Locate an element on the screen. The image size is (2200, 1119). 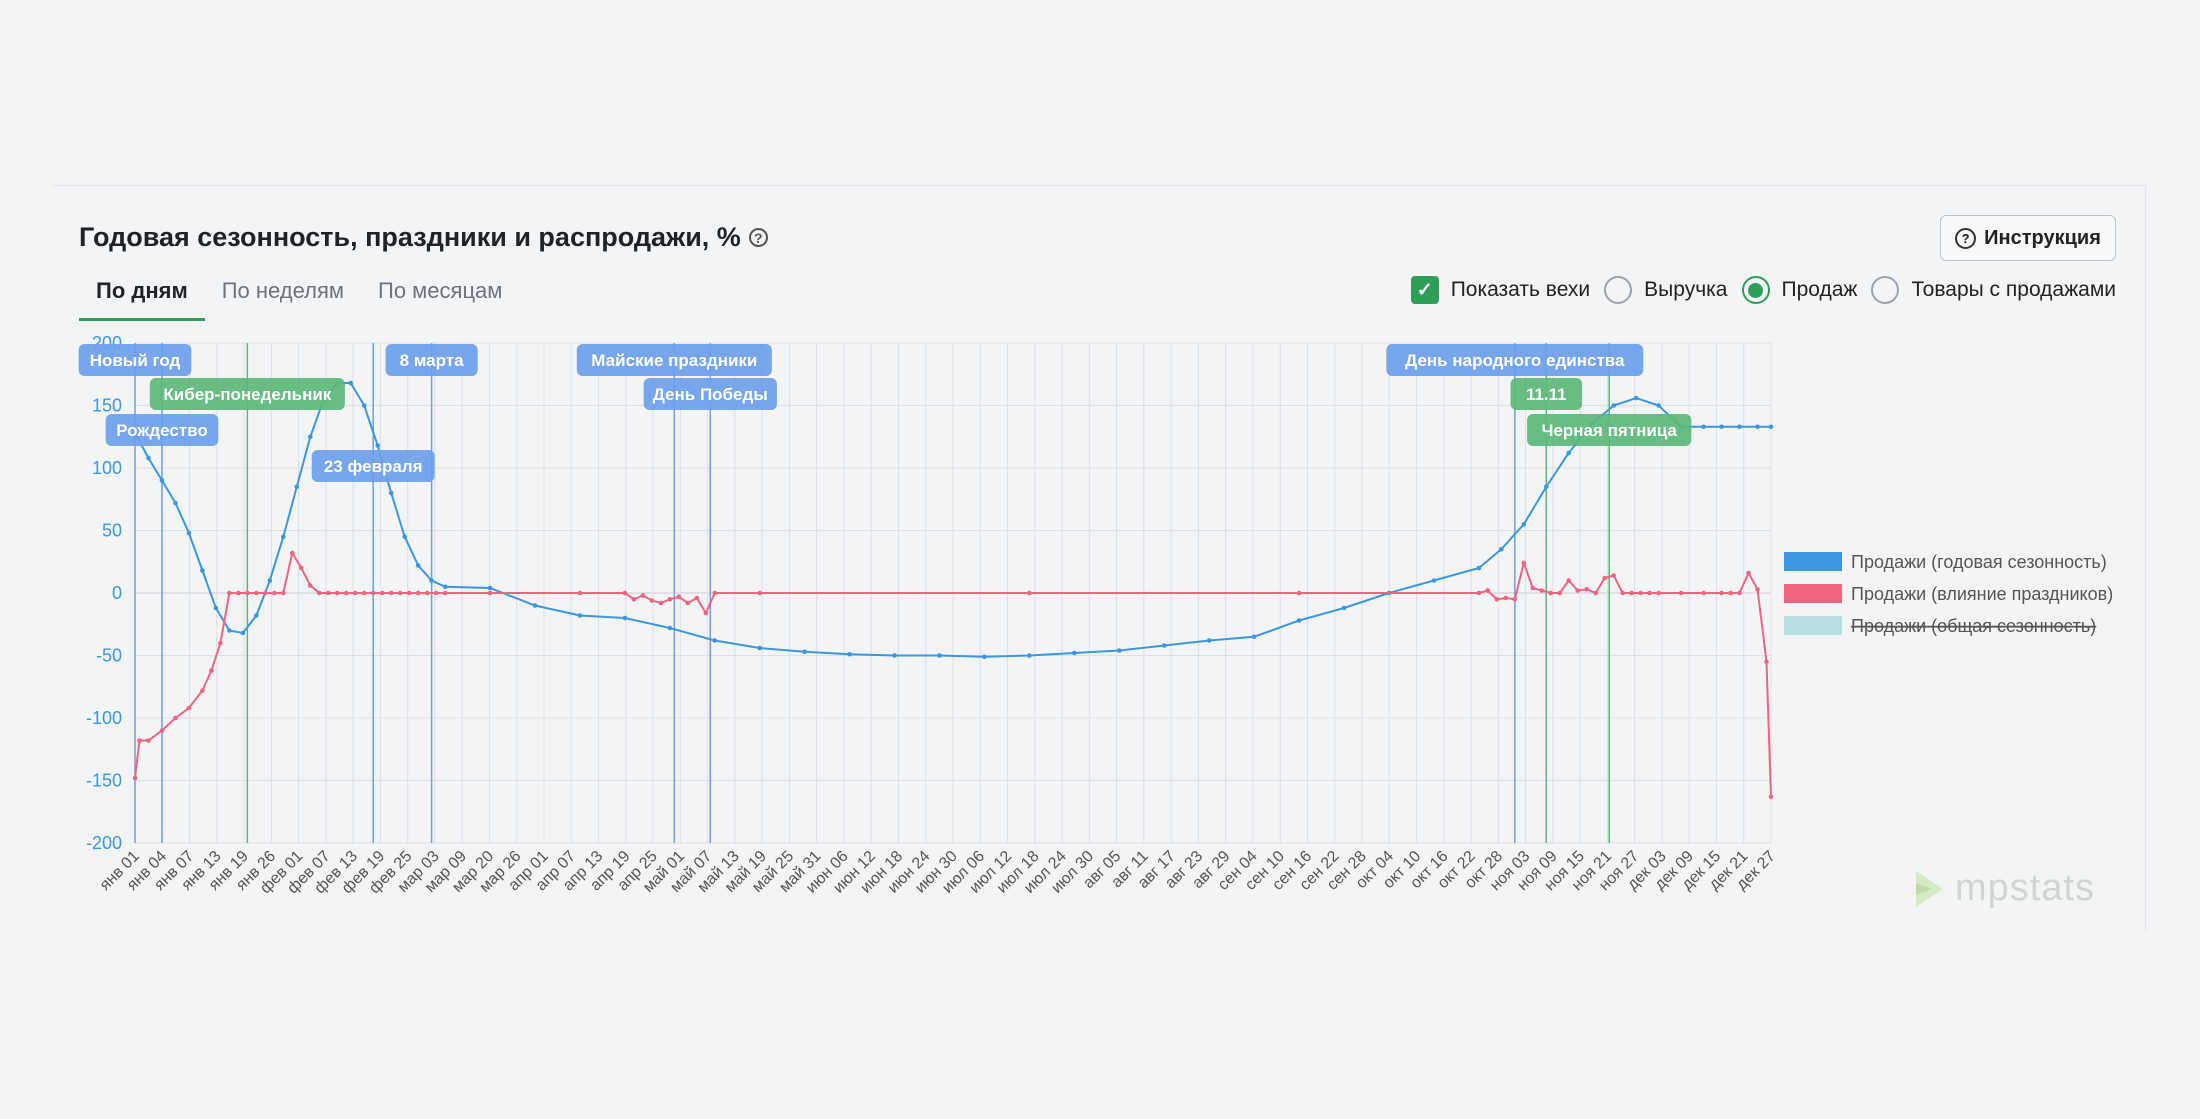
mpstats-logo-icon is located at coordinates (1929, 888).